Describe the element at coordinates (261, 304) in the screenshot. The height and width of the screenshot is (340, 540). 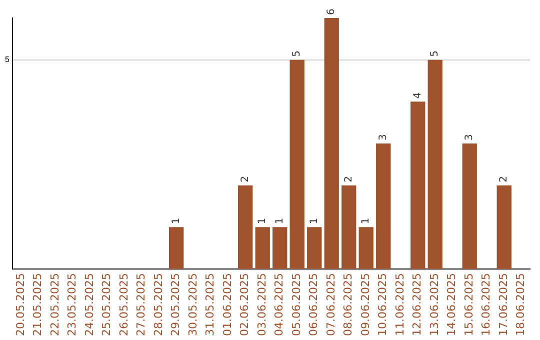
I see `x-tick-label: 03.06.2025` at that location.